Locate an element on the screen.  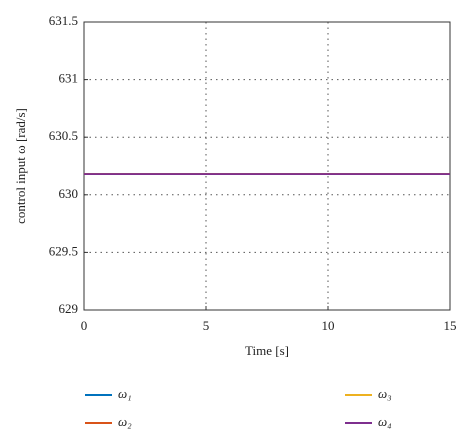
y-tick-label: 629 is located at coordinates (69, 308).